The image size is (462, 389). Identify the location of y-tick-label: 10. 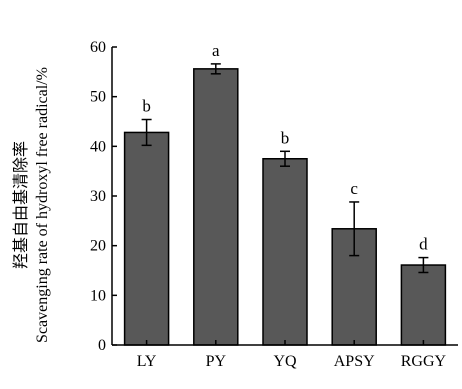
(98, 295).